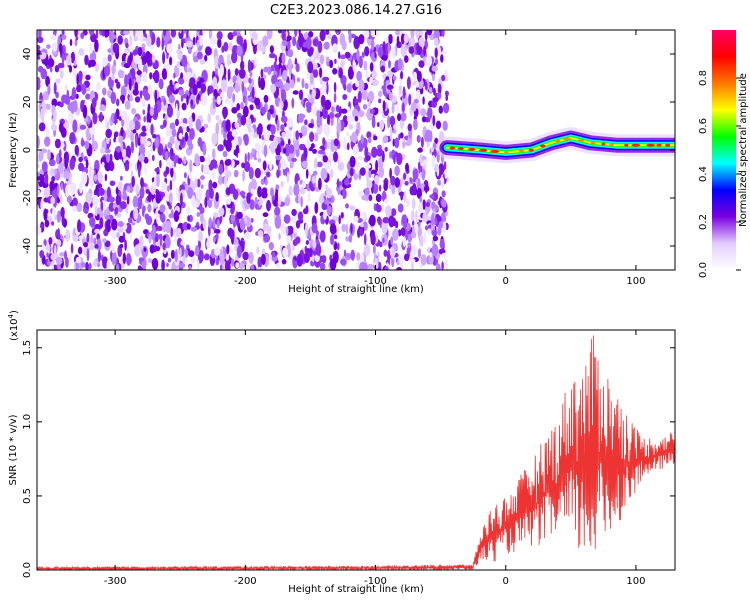  What do you see at coordinates (115, 281) in the screenshot?
I see `x-tick-label: -300` at bounding box center [115, 281].